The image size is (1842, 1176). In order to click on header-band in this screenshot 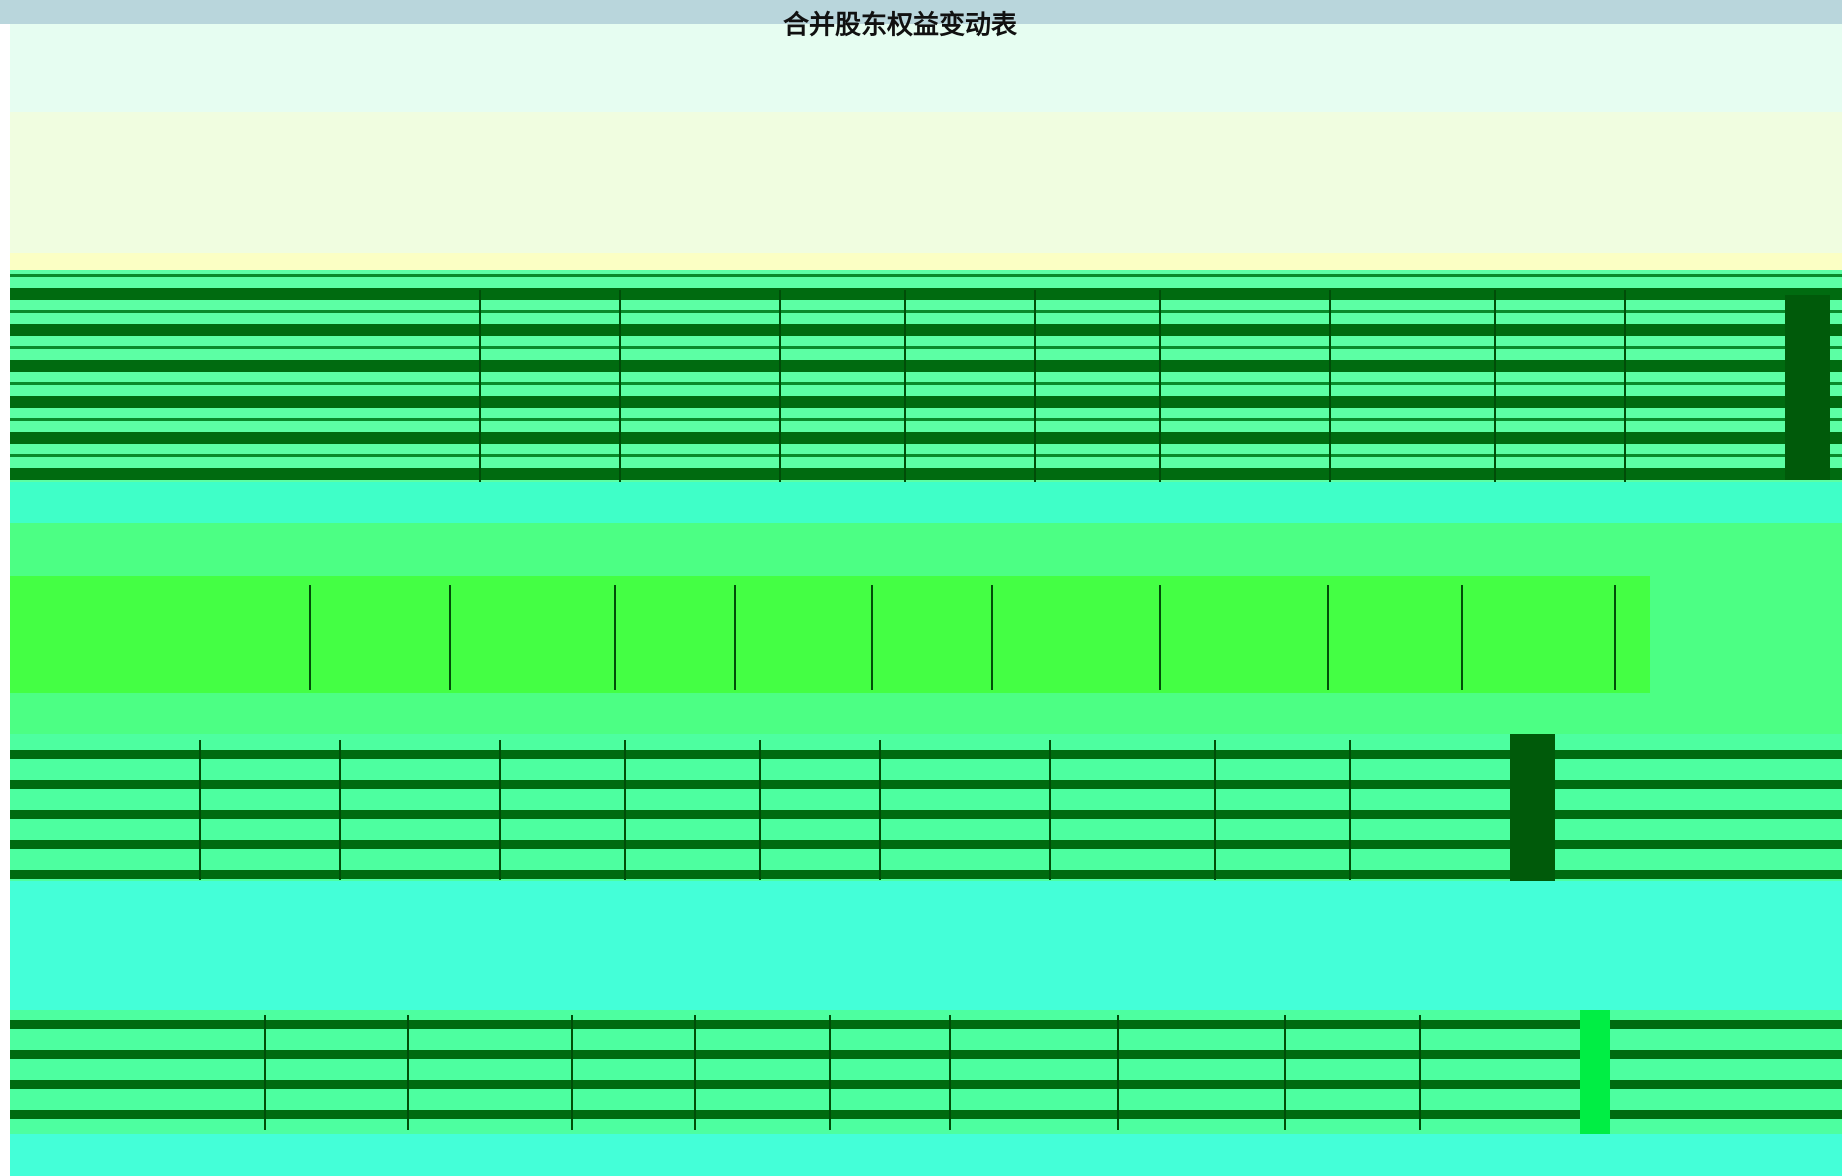, I will do `click(926, 68)`.